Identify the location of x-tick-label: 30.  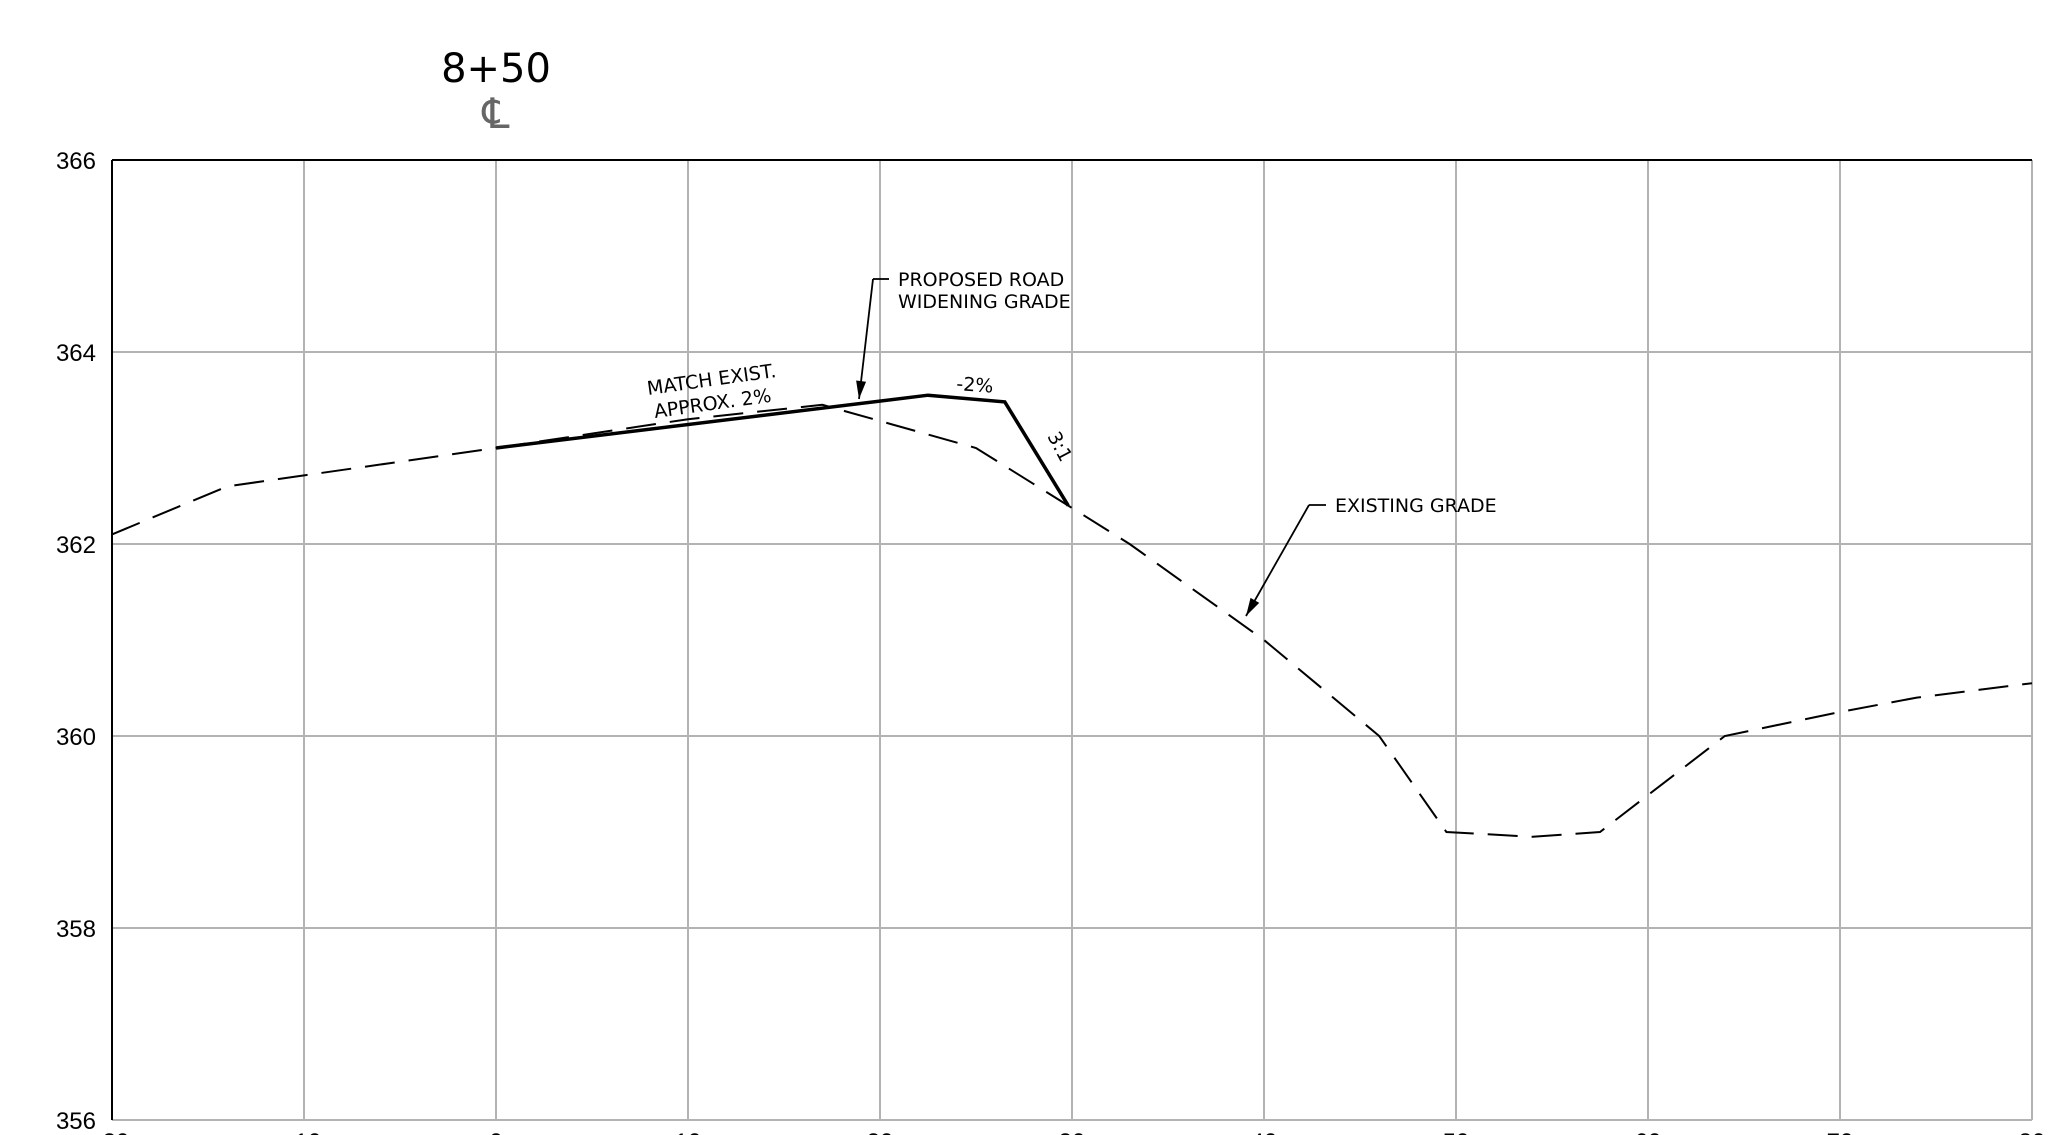
(1072, 1132).